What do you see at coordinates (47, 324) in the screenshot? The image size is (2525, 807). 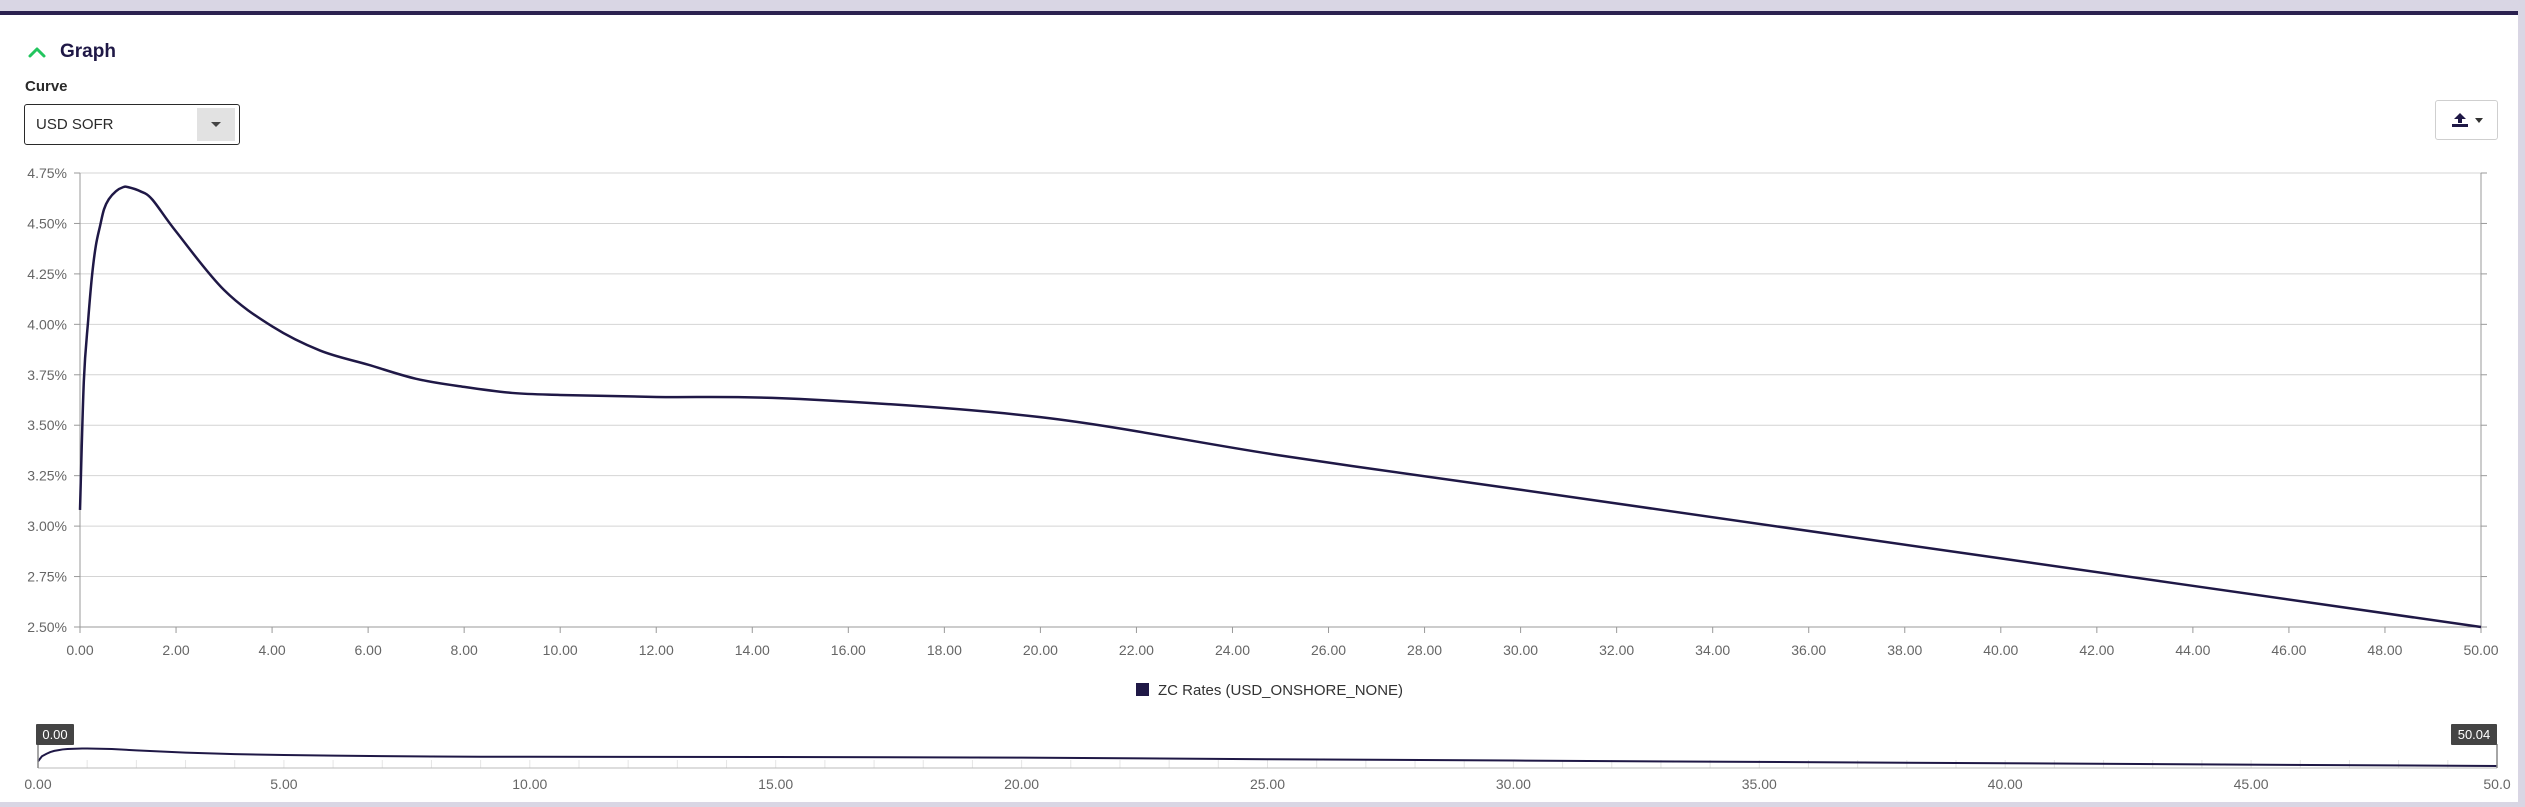 I see `y-tick-label: 4.00%` at bounding box center [47, 324].